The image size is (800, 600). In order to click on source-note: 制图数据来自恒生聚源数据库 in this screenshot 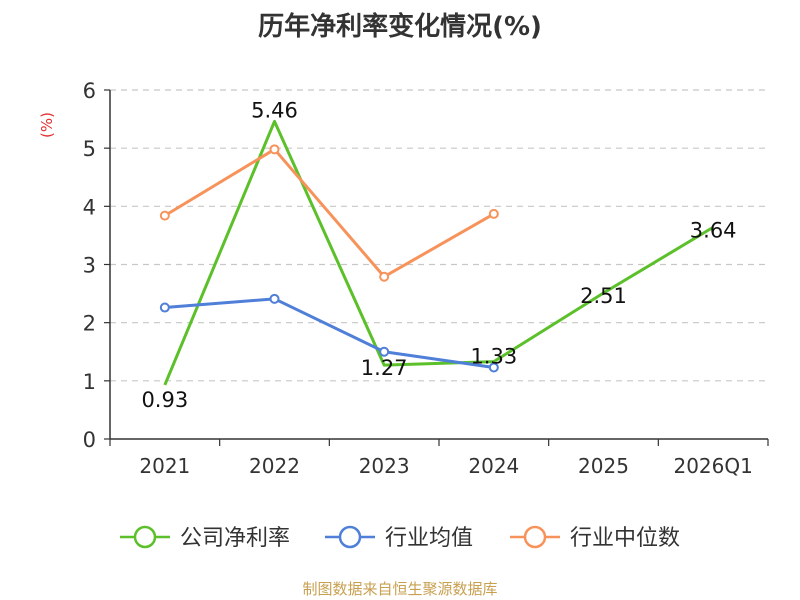, I will do `click(400, 589)`.